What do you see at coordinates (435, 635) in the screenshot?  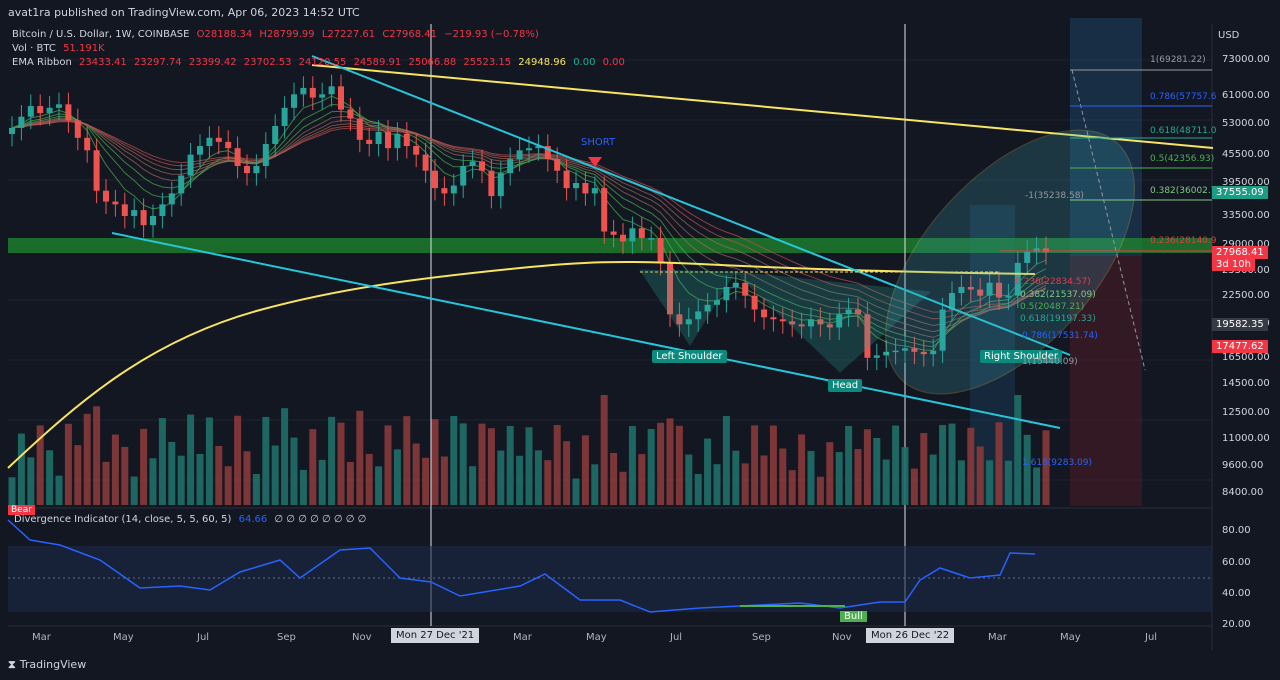 I see `date-label: Mon 27 Dec '21` at bounding box center [435, 635].